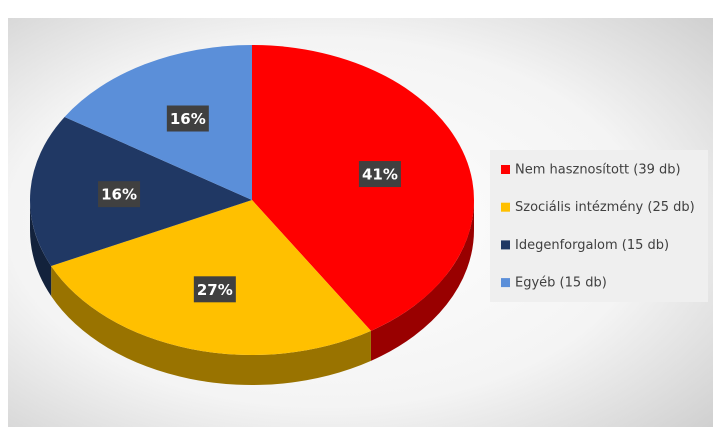 This screenshot has height=427, width=713. I want to click on data-label: 27%, so click(215, 290).